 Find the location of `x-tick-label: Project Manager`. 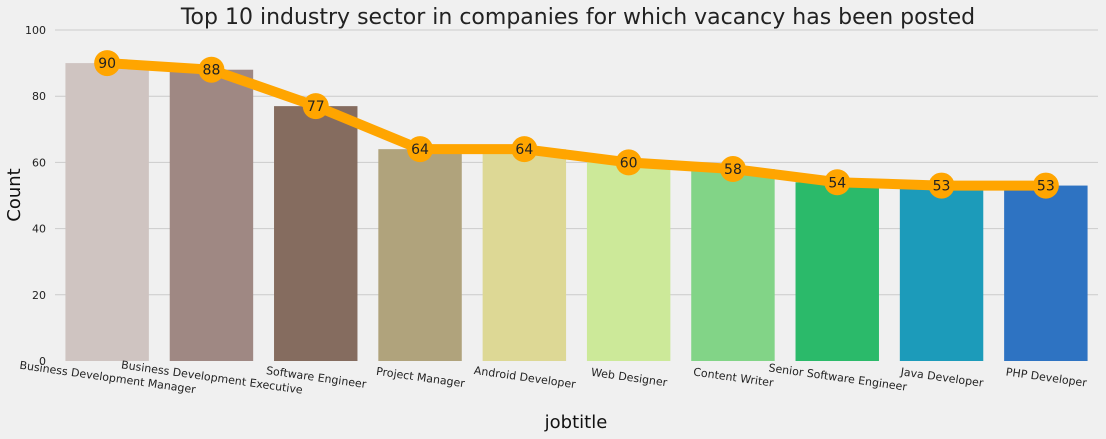

x-tick-label: Project Manager is located at coordinates (420, 377).